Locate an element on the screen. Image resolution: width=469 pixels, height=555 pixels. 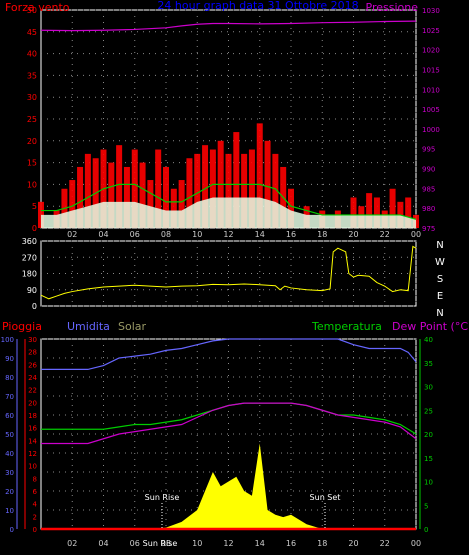
rain-tick-label: 12 is located at coordinates (32, 454).